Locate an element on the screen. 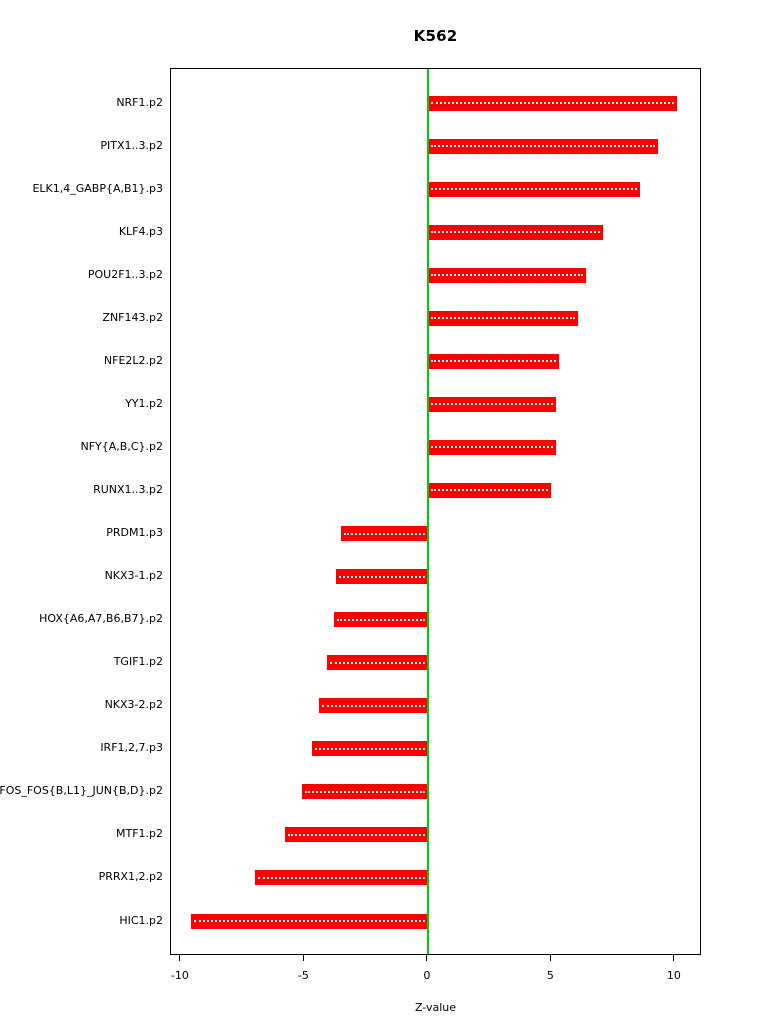 The image size is (768, 1028). y-axis-tick-label: NFY{A,B,C}.p2 is located at coordinates (122, 446).